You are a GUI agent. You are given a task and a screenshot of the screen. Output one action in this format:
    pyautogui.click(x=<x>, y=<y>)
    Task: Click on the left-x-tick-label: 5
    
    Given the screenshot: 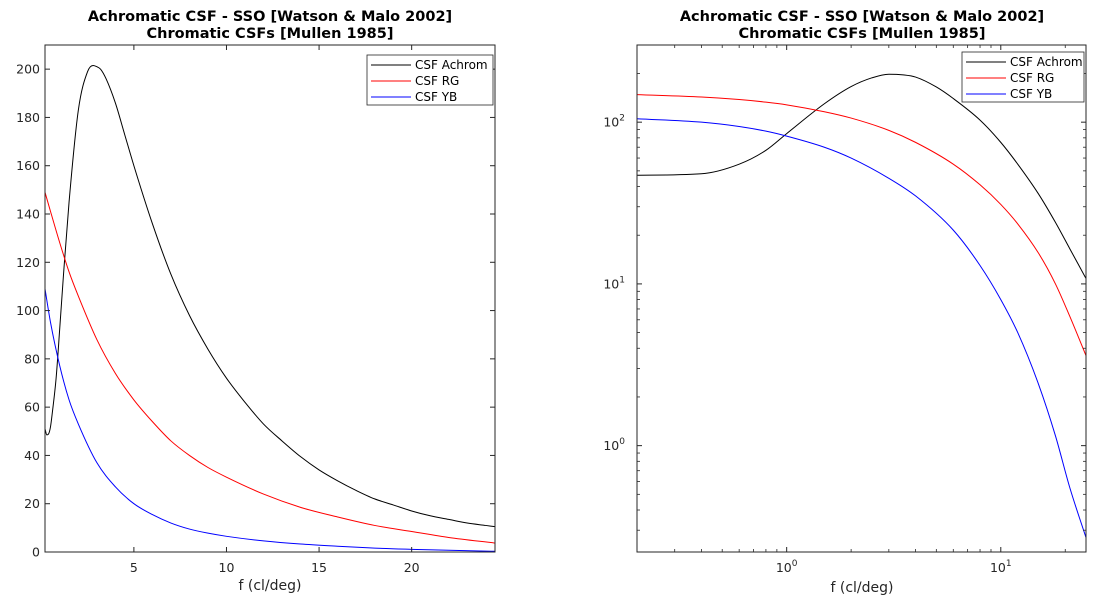 What is the action you would take?
    pyautogui.click(x=134, y=567)
    